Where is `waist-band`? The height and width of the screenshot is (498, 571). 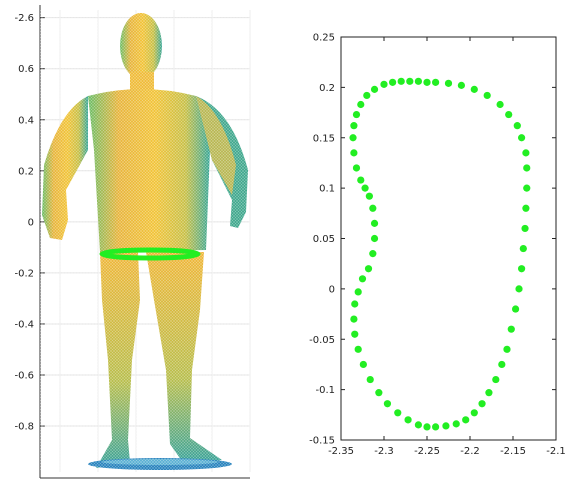 waist-band is located at coordinates (150, 254).